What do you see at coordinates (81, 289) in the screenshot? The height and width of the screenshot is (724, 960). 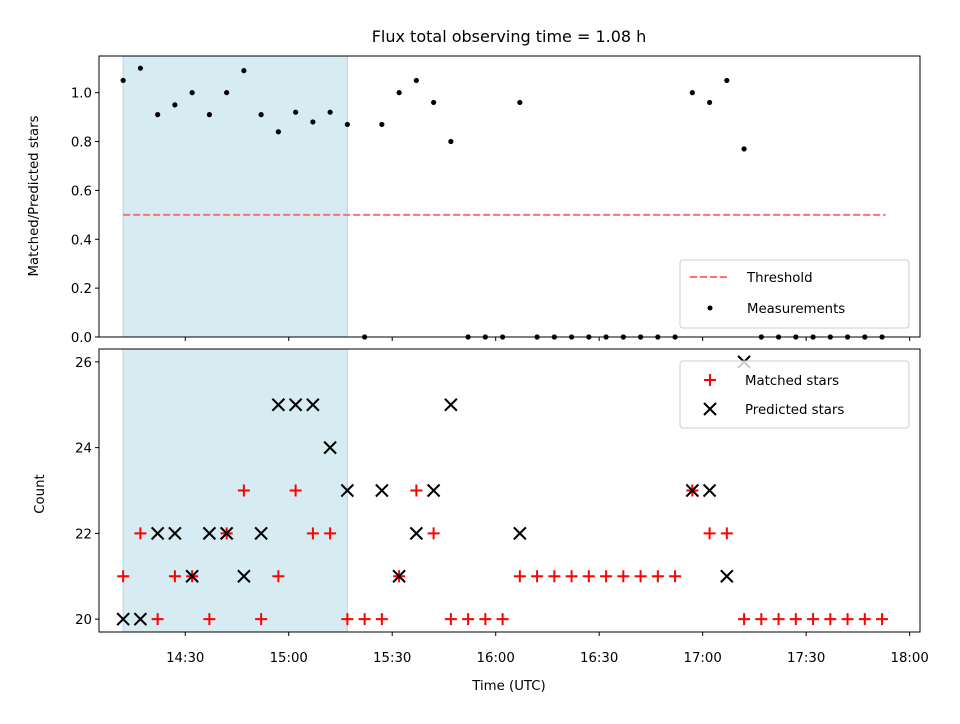 I see `top-y-tick-label: 0.2` at bounding box center [81, 289].